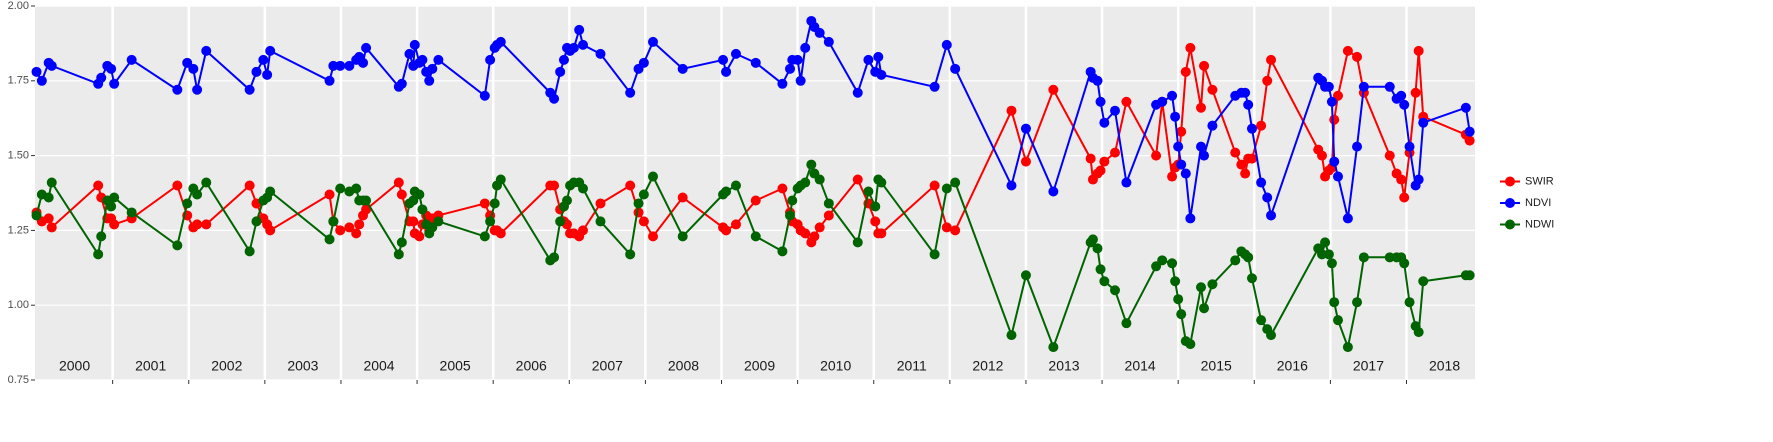 This screenshot has height=442, width=1773. I want to click on year-label: 2003, so click(302, 366).